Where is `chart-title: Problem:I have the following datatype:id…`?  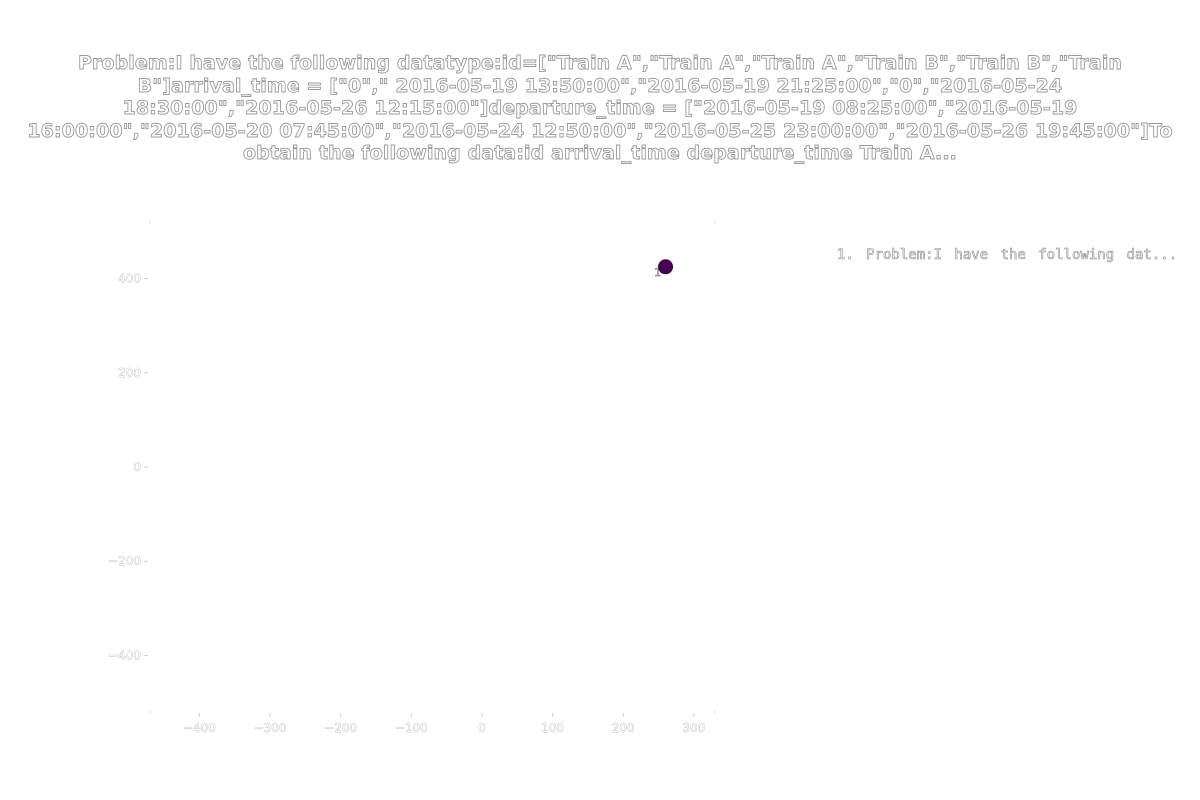 chart-title: Problem:I have the following datatype:id… is located at coordinates (600, 108).